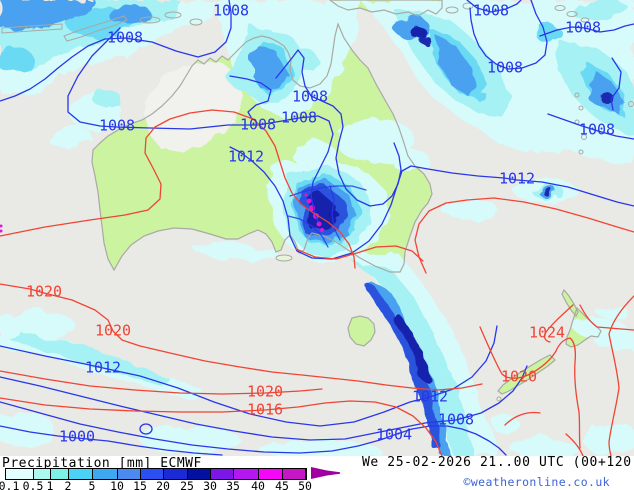 The height and width of the screenshot is (490, 634). Describe the element at coordinates (68, 484) in the screenshot. I see `colorbar-tick: 2` at that location.